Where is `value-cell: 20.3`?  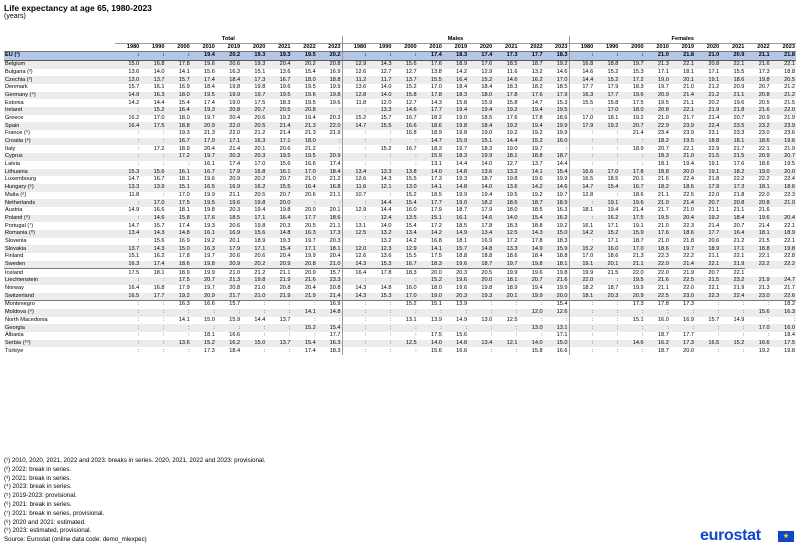
value-cell: 20.3 is located at coordinates (455, 273).